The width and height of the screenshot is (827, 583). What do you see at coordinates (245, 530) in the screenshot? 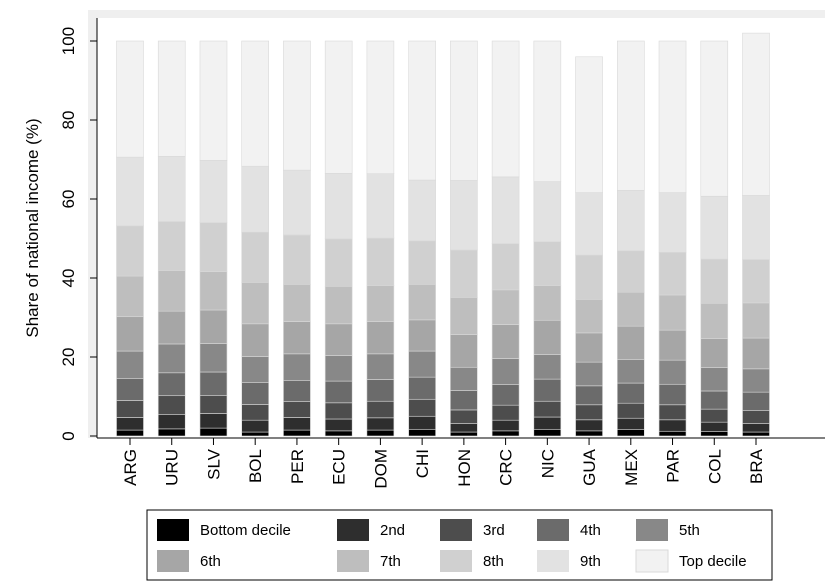
I see `legend-label: Bottom decile` at bounding box center [245, 530].